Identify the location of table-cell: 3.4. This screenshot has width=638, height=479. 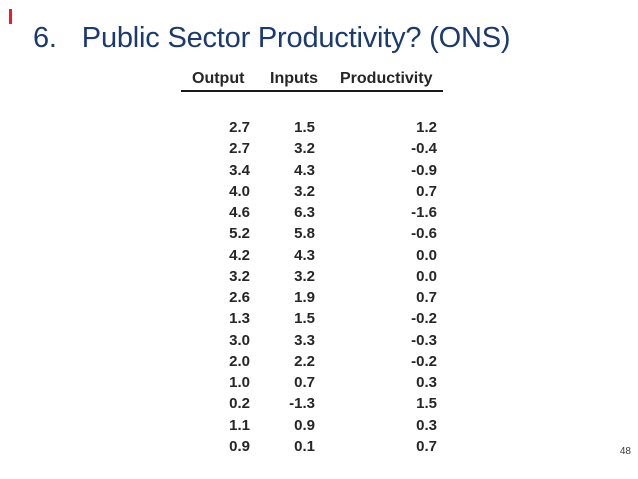
(239, 170).